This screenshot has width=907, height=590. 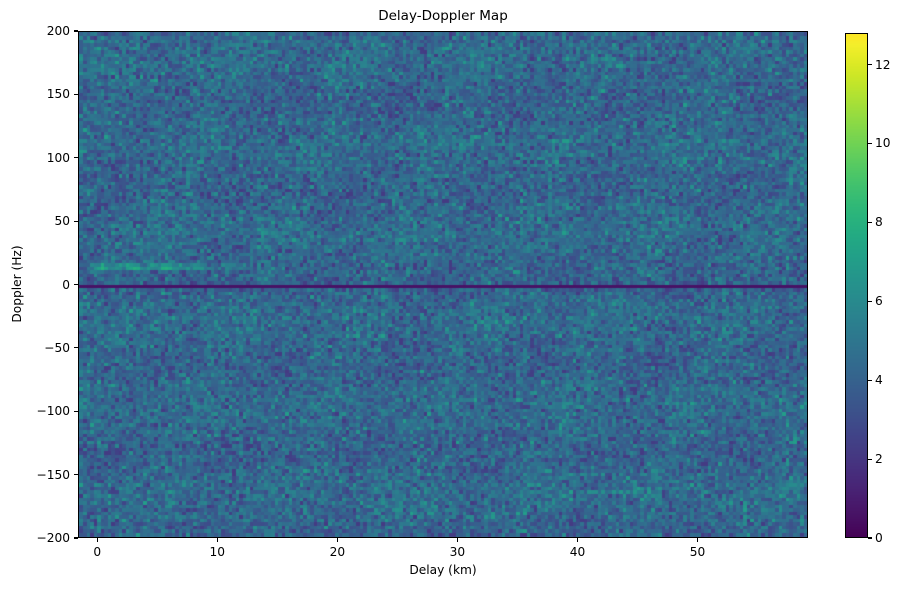 I want to click on chart-title: Delay-Doppler Map, so click(x=443, y=16).